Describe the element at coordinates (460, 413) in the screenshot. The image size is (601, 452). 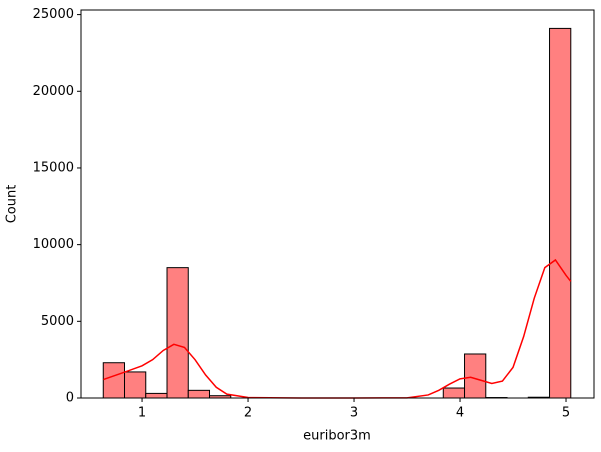
I see `x-tick-label: 4` at that location.